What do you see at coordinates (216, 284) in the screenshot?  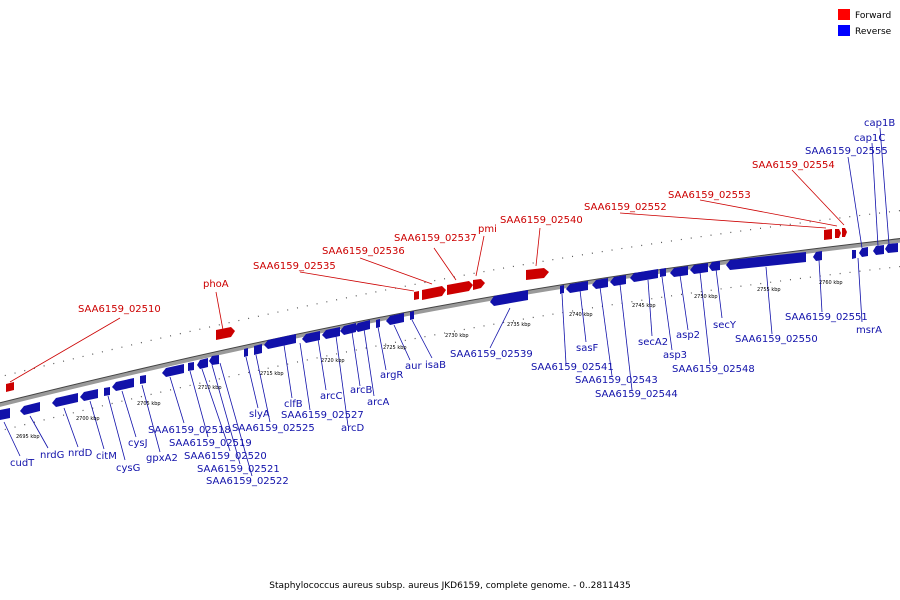 I see `label-phoA: phoA` at bounding box center [216, 284].